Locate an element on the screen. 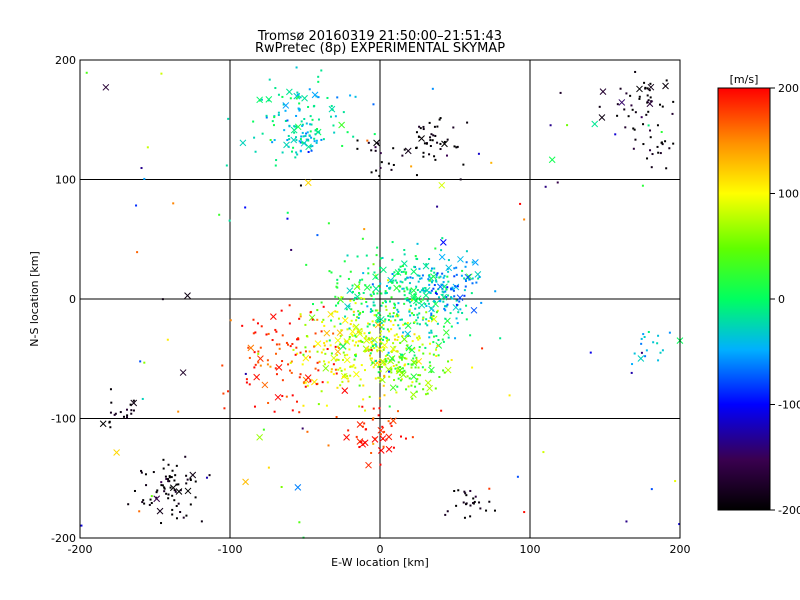 The image size is (800, 600). colorbar-label: [m/s] is located at coordinates (744, 79).